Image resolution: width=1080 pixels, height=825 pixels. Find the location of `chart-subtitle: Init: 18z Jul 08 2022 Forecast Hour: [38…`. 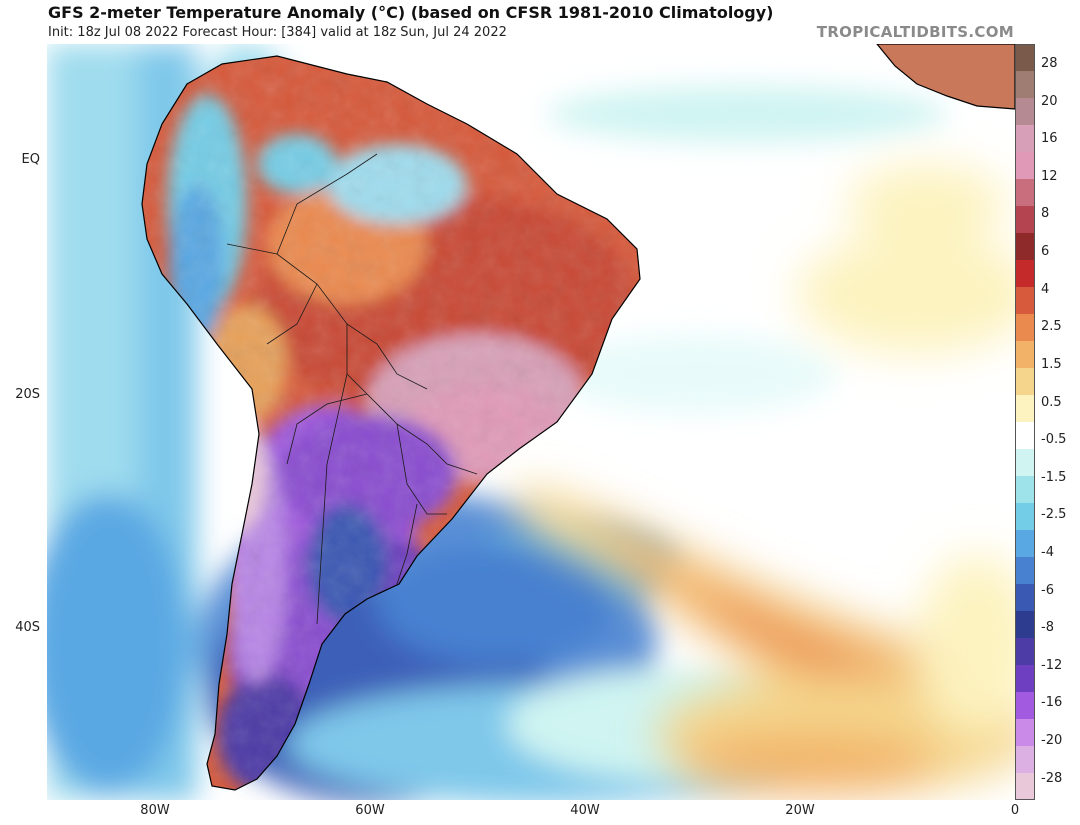

chart-subtitle: Init: 18z Jul 08 2022 Forecast Hour: [38… is located at coordinates (277, 32).